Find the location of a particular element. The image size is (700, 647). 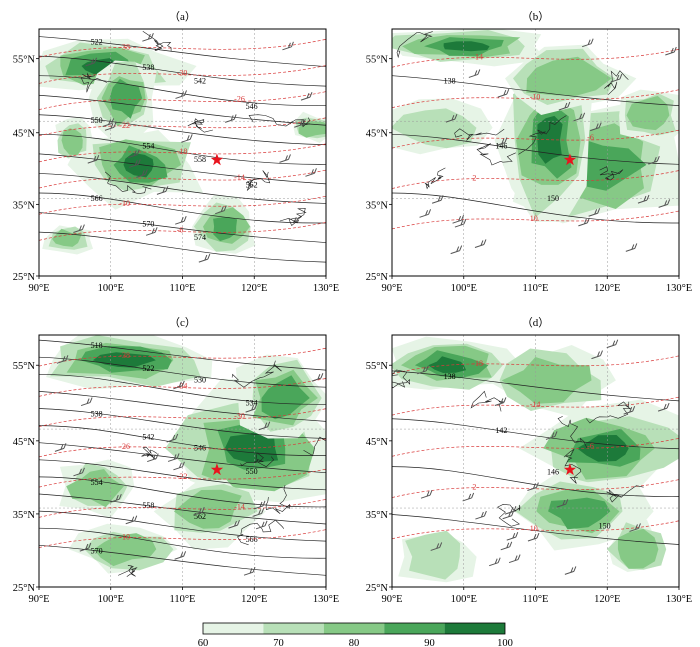

temperature-contour-label: 2 is located at coordinates (474, 178).